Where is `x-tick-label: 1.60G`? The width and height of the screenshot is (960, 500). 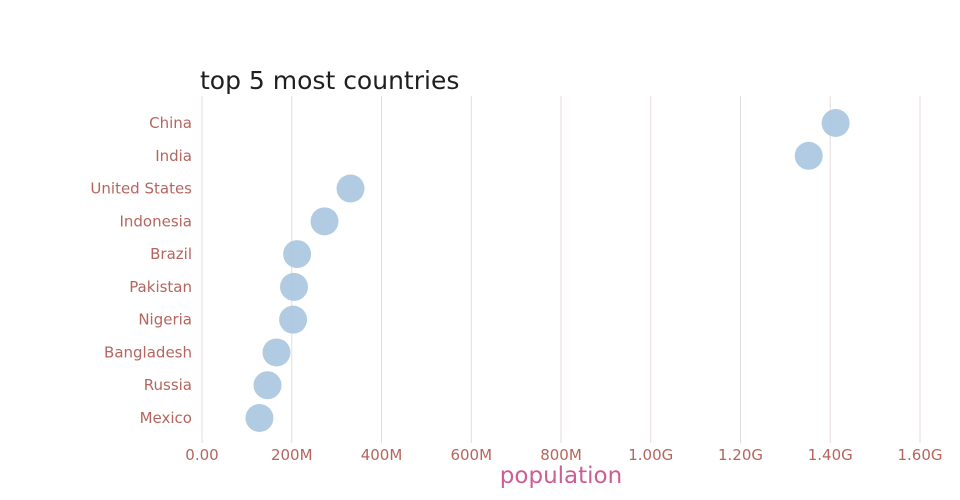 x-tick-label: 1.60G is located at coordinates (919, 455).